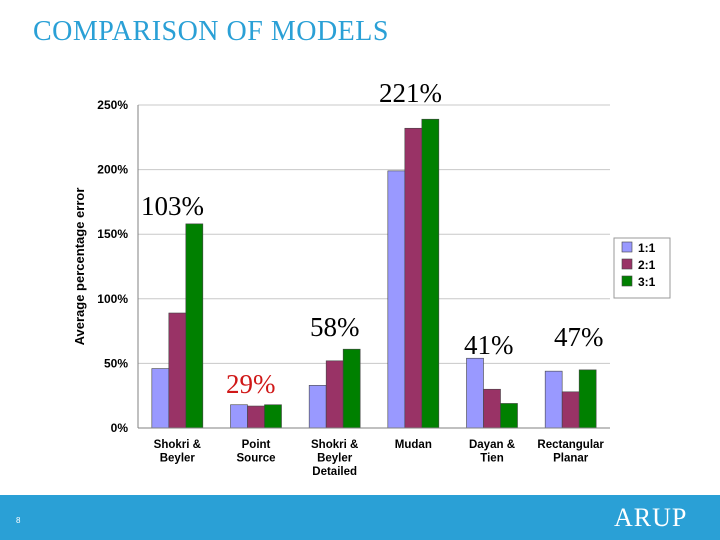 The image size is (720, 540). What do you see at coordinates (410, 93) in the screenshot?
I see `annotation-mudan: 221%` at bounding box center [410, 93].